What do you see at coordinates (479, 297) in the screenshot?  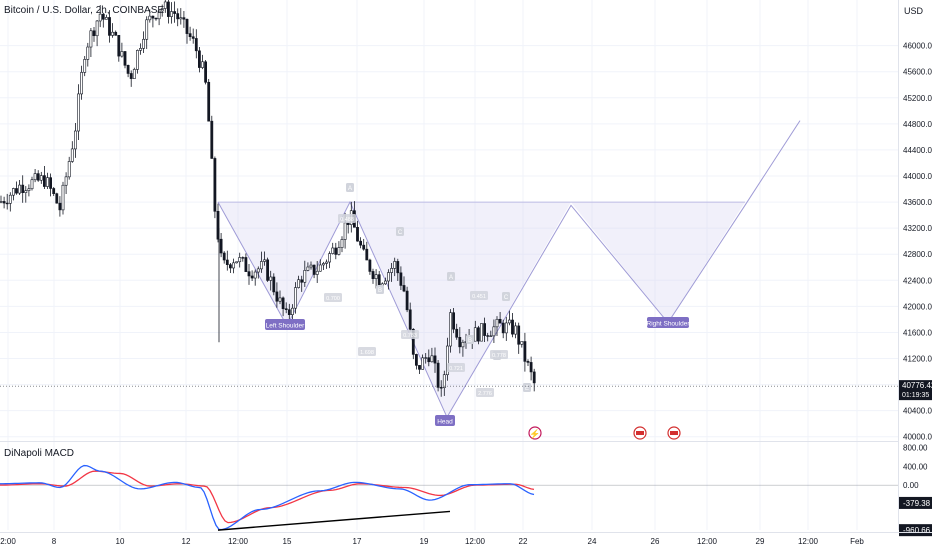 I see `ratio-label: 0.451` at bounding box center [479, 297].